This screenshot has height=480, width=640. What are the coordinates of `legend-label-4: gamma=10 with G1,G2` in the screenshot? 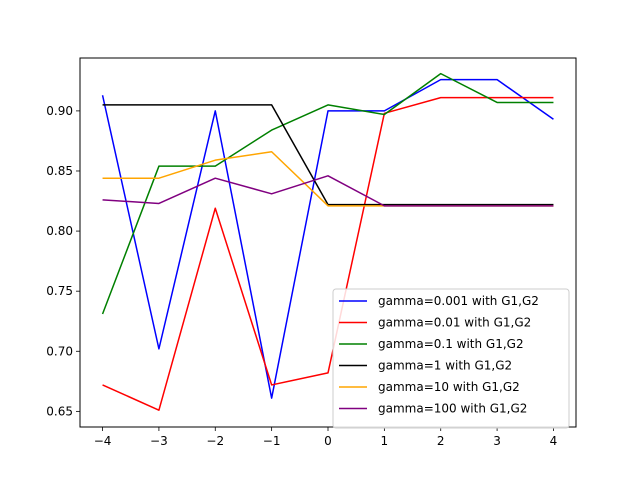 It's located at (449, 387).